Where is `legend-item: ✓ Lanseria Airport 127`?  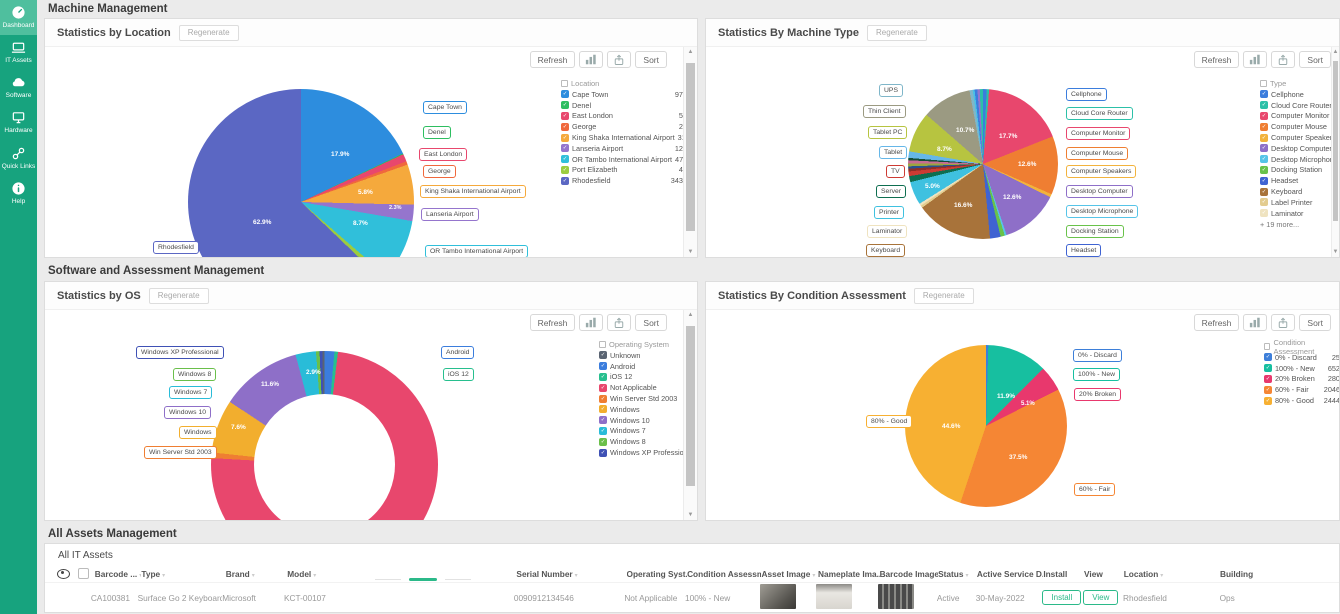 legend-item: ✓ Lanseria Airport 127 is located at coordinates (624, 148).